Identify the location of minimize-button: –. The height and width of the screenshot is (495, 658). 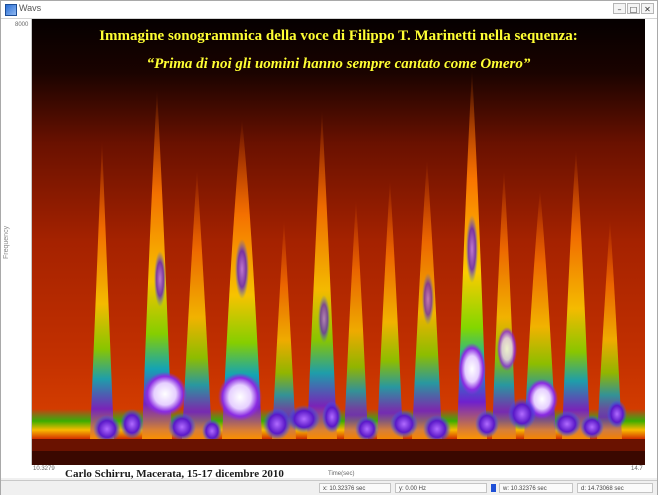
(619, 8).